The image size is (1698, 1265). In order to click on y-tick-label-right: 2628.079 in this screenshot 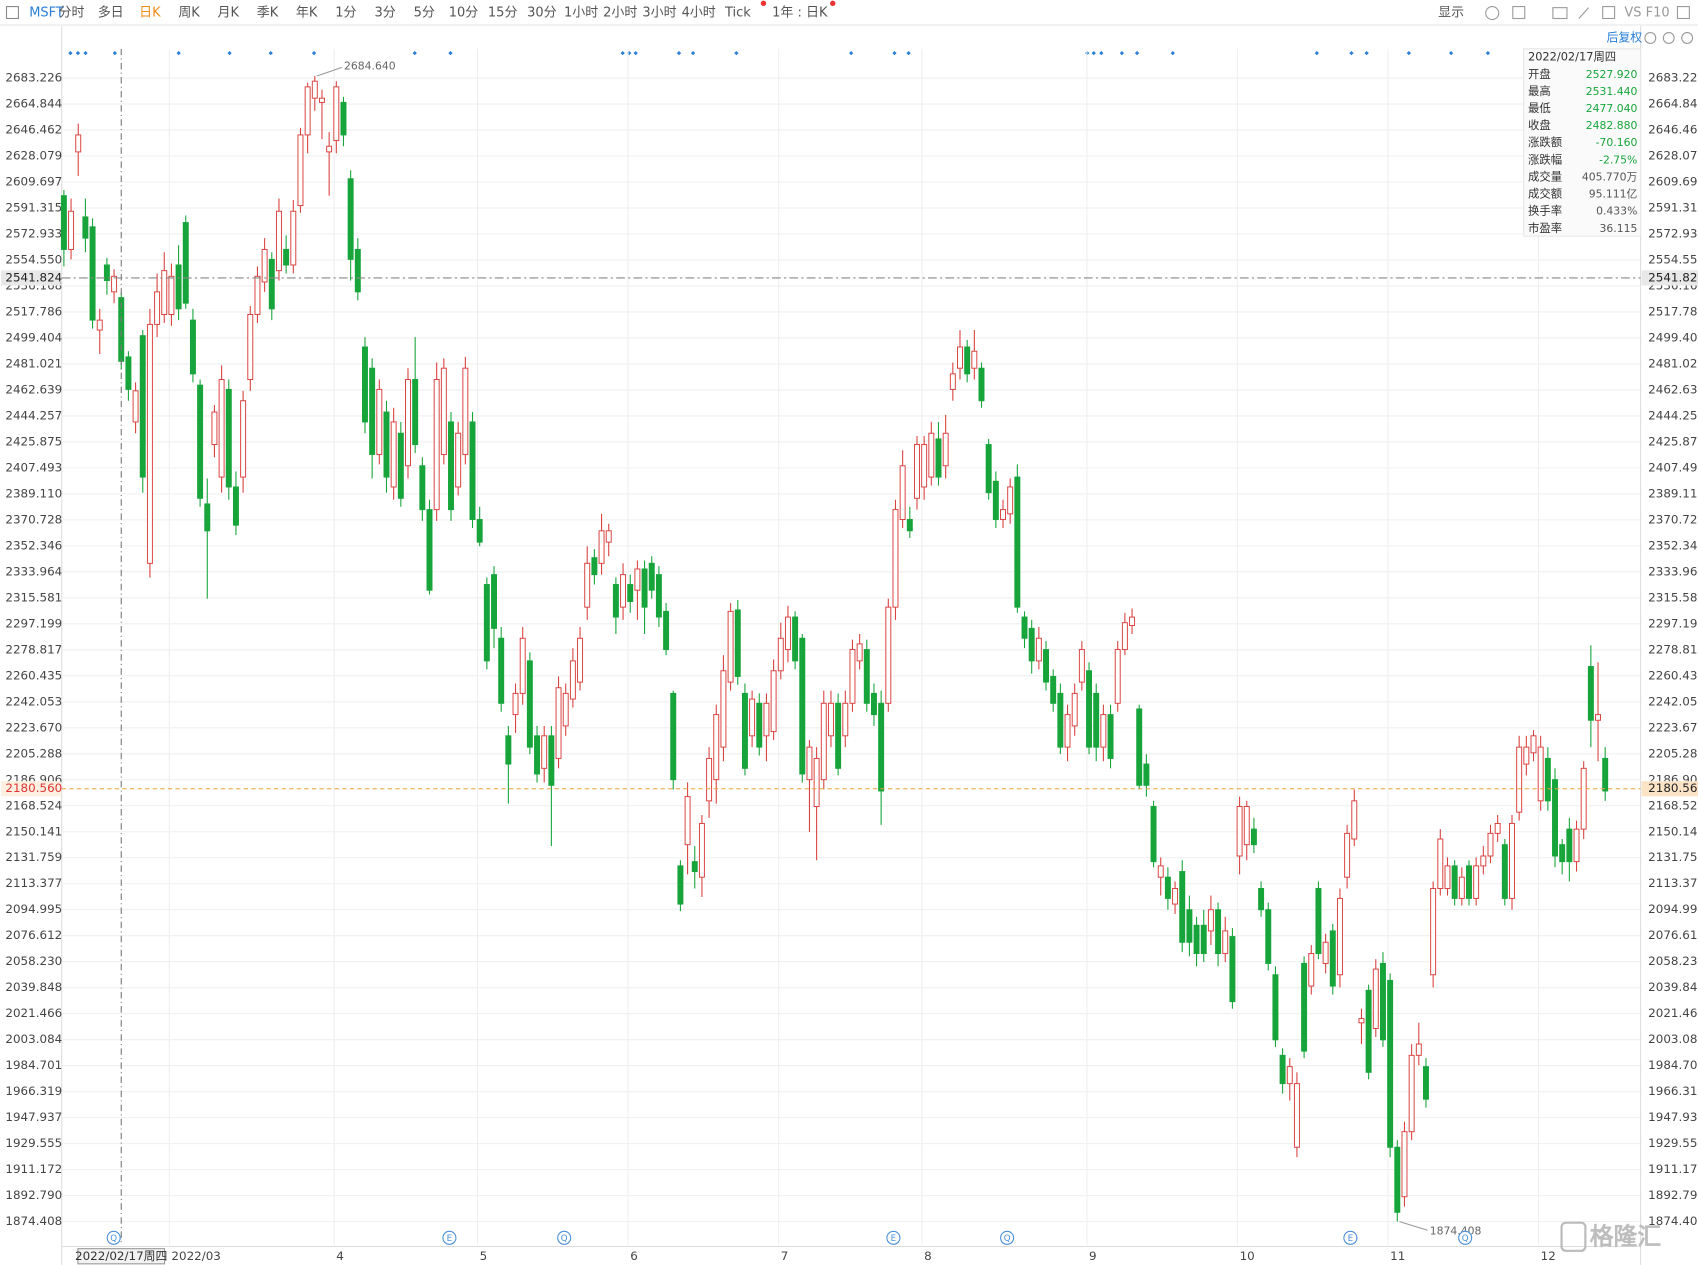, I will do `click(1673, 156)`.